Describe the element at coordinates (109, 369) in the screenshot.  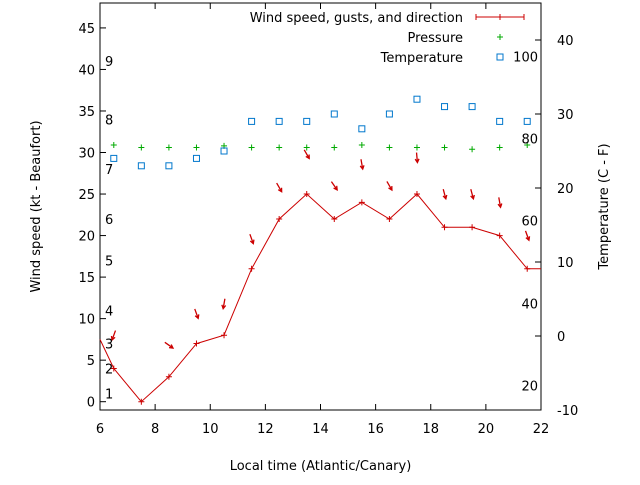
I see `beaufort-label: 2` at that location.